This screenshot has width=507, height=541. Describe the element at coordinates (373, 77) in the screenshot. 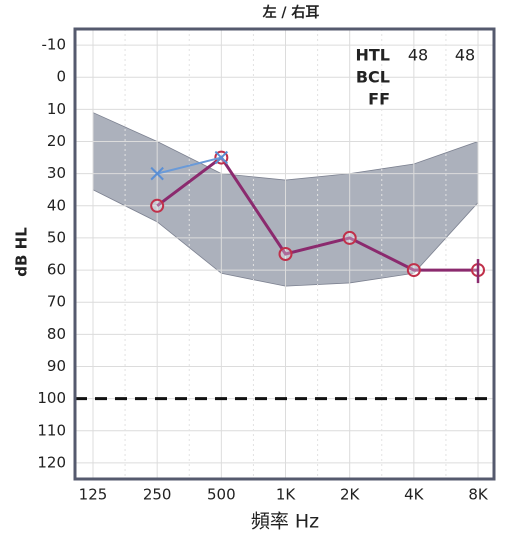

I see `legend-label: BCL` at that location.